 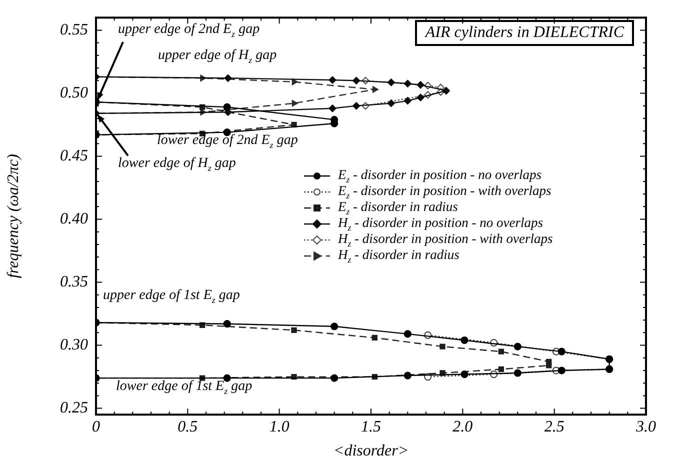 What do you see at coordinates (399, 256) in the screenshot?
I see `legend-label: H$_{z}$ - disorder in radius` at bounding box center [399, 256].